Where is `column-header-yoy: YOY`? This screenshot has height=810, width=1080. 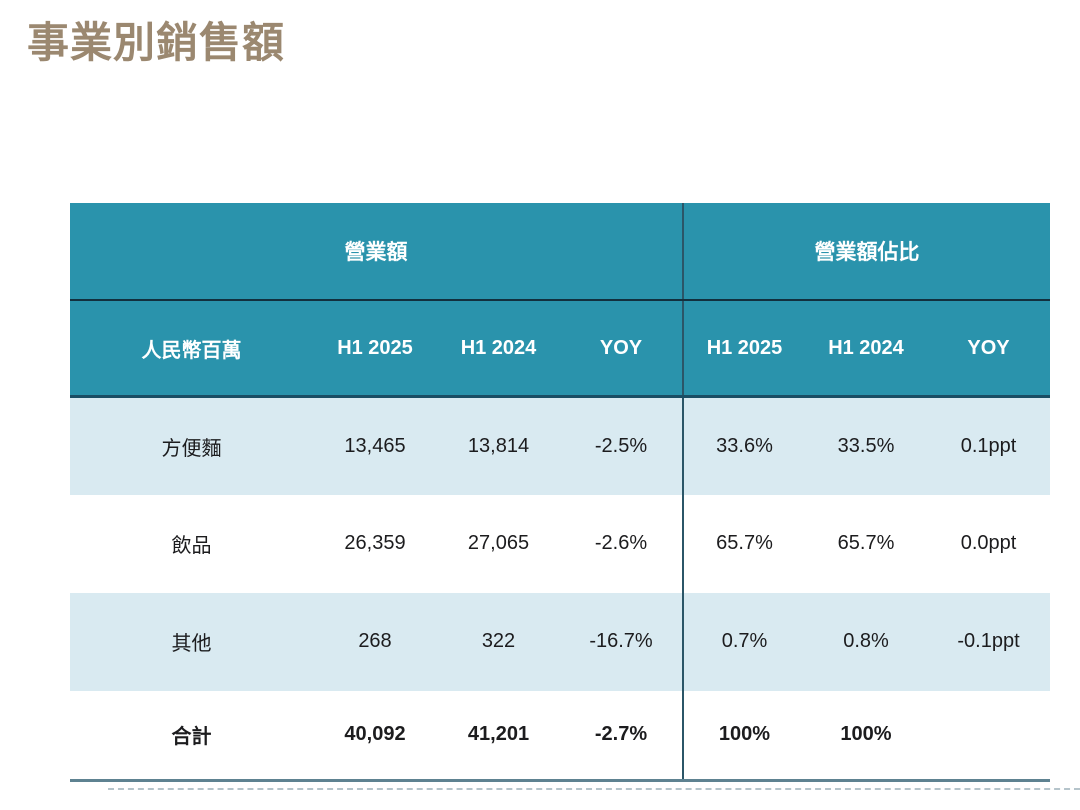 column-header-yoy: YOY is located at coordinates (621, 349).